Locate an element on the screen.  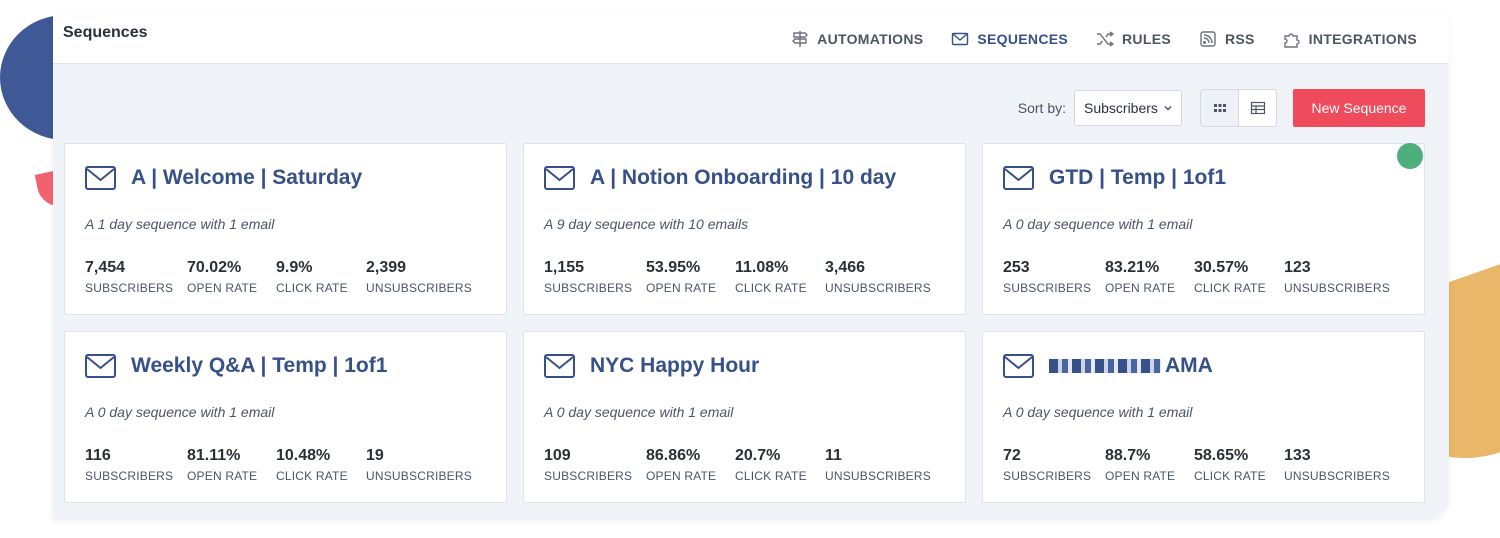
list-toolbar: Sort by: Subscribers New Sequence is located at coordinates (1221, 108).